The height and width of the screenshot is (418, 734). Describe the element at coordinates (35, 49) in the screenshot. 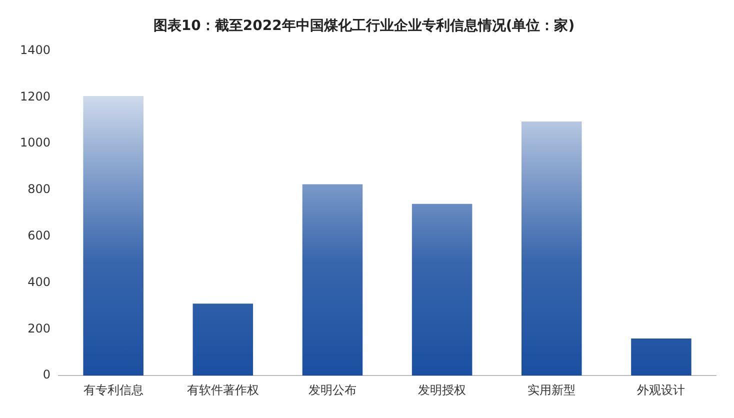

I see `y-tick-label: 1400` at that location.